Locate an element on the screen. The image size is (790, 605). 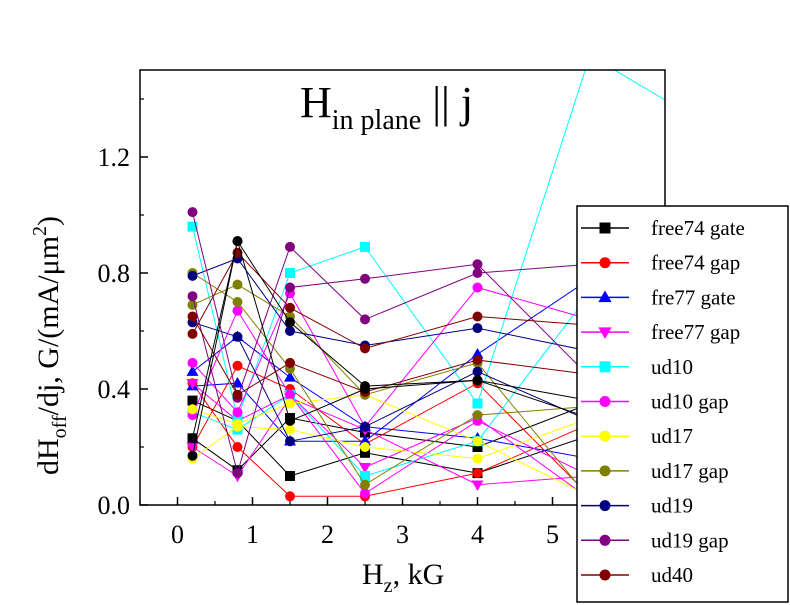
x-tick-label-2: 2 is located at coordinates (327, 534).